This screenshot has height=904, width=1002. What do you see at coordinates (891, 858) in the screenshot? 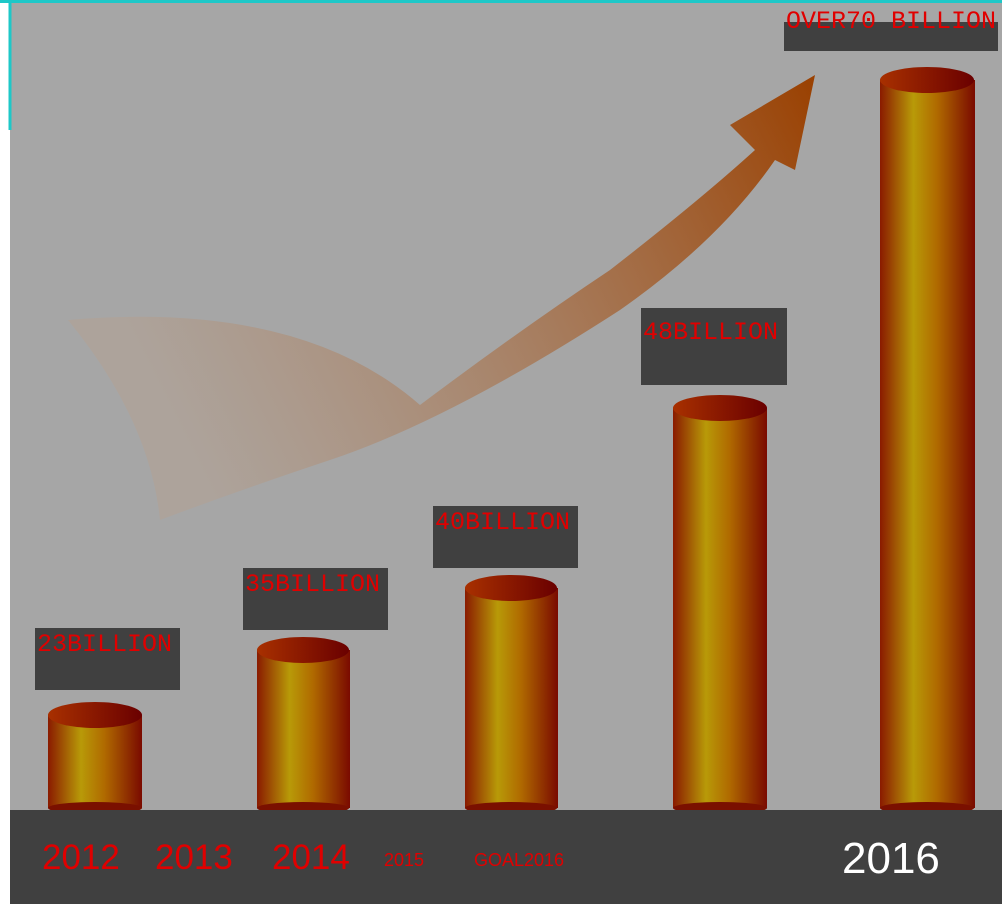
I see `year-label: 2016` at bounding box center [891, 858].